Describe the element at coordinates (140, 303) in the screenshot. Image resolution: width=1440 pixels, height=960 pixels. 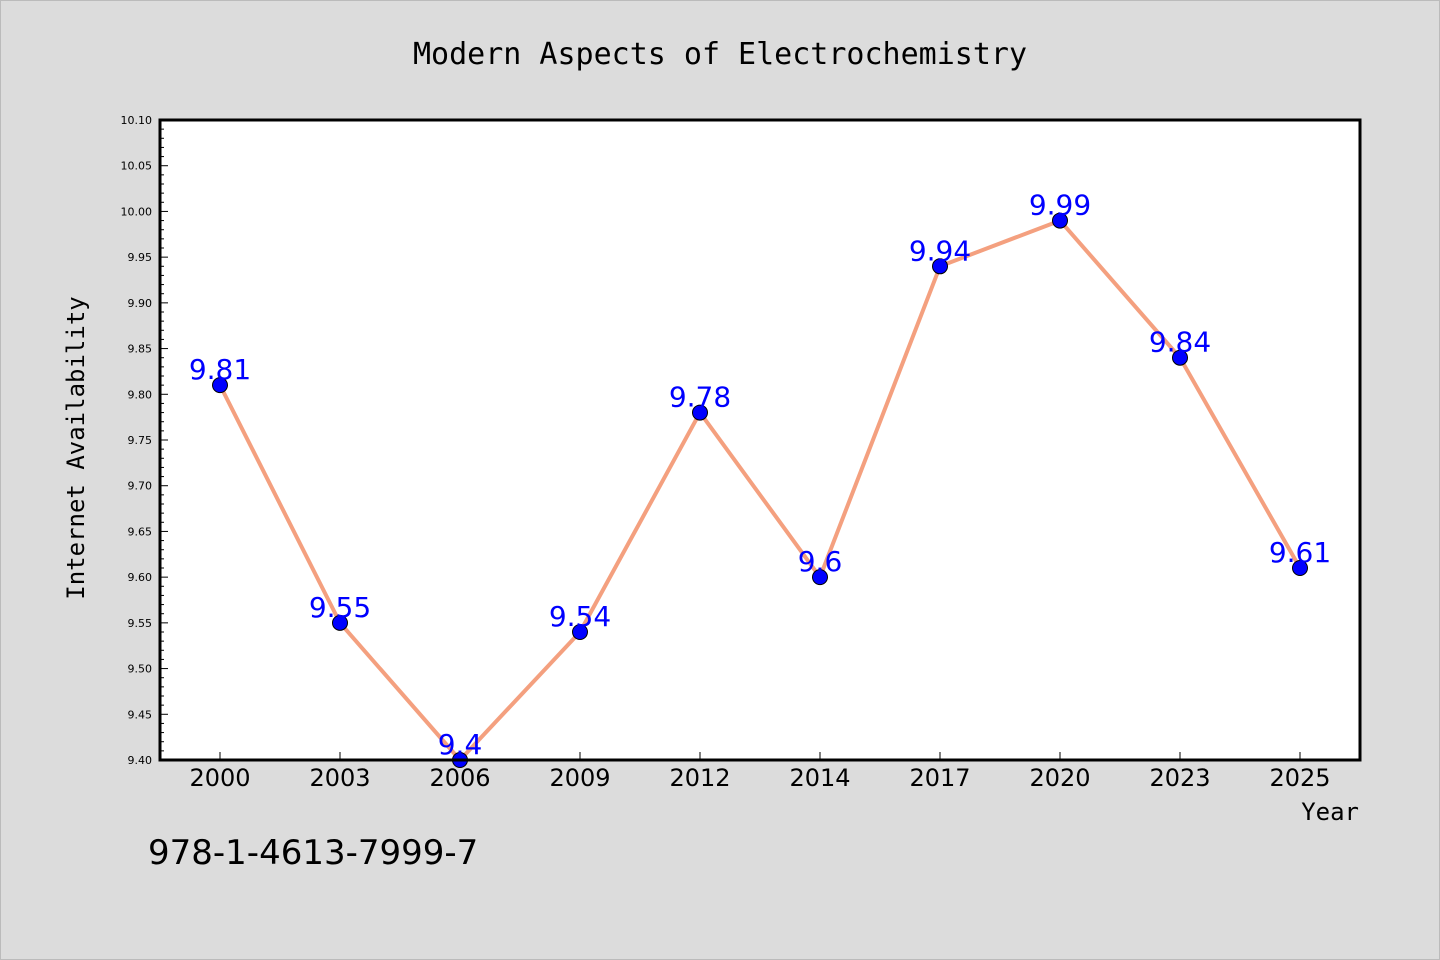
I see `y-tick-label: 9.90` at that location.